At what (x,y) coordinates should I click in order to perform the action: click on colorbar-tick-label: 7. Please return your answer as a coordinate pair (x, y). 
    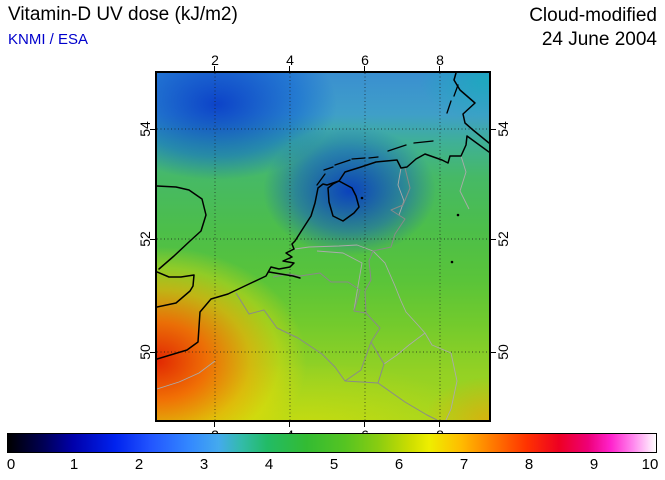
    Looking at the image, I should click on (464, 464).